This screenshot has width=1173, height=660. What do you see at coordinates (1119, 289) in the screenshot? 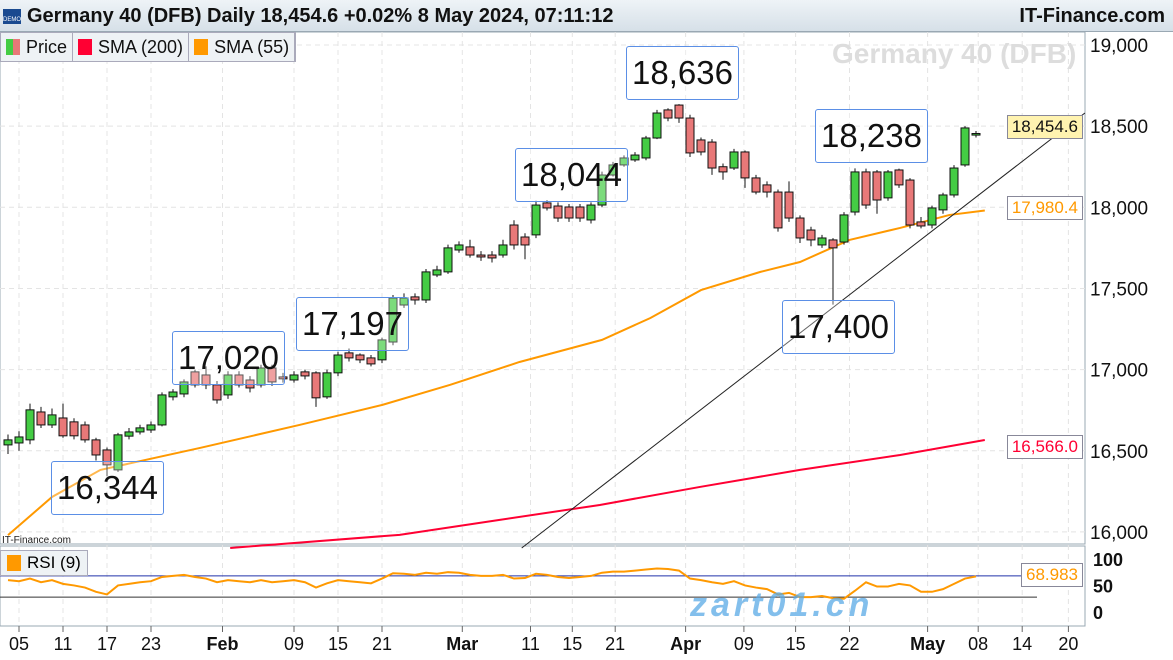
I see `y-tick-label: 17,500` at bounding box center [1119, 289].